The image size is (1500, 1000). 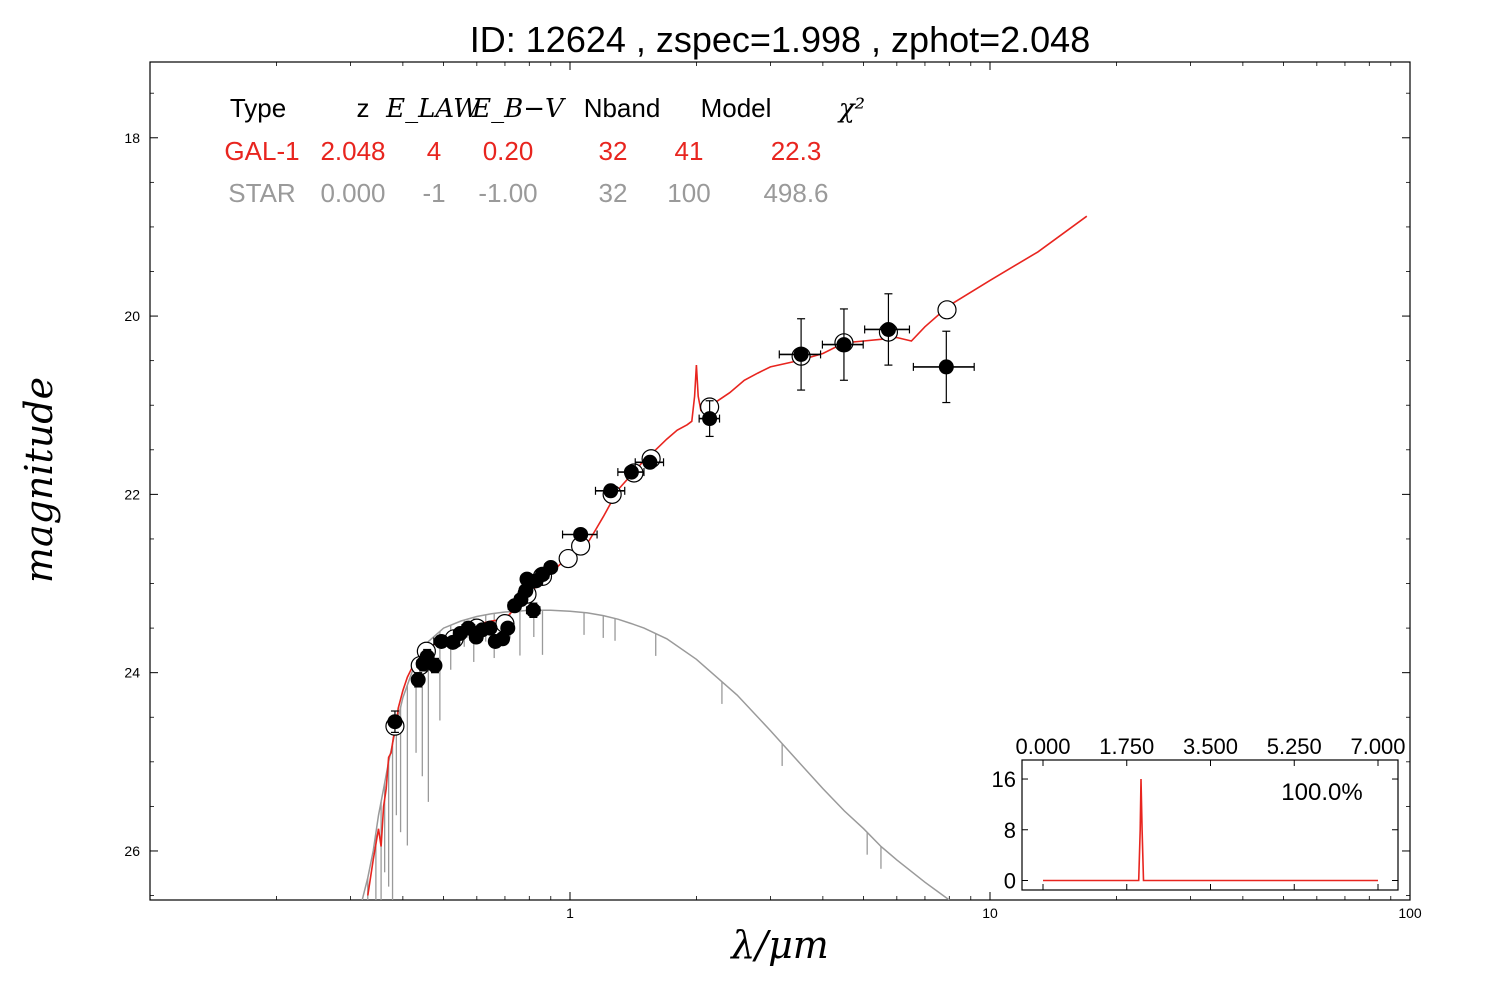 What do you see at coordinates (434, 151) in the screenshot?
I see `table-cell: 4` at bounding box center [434, 151].